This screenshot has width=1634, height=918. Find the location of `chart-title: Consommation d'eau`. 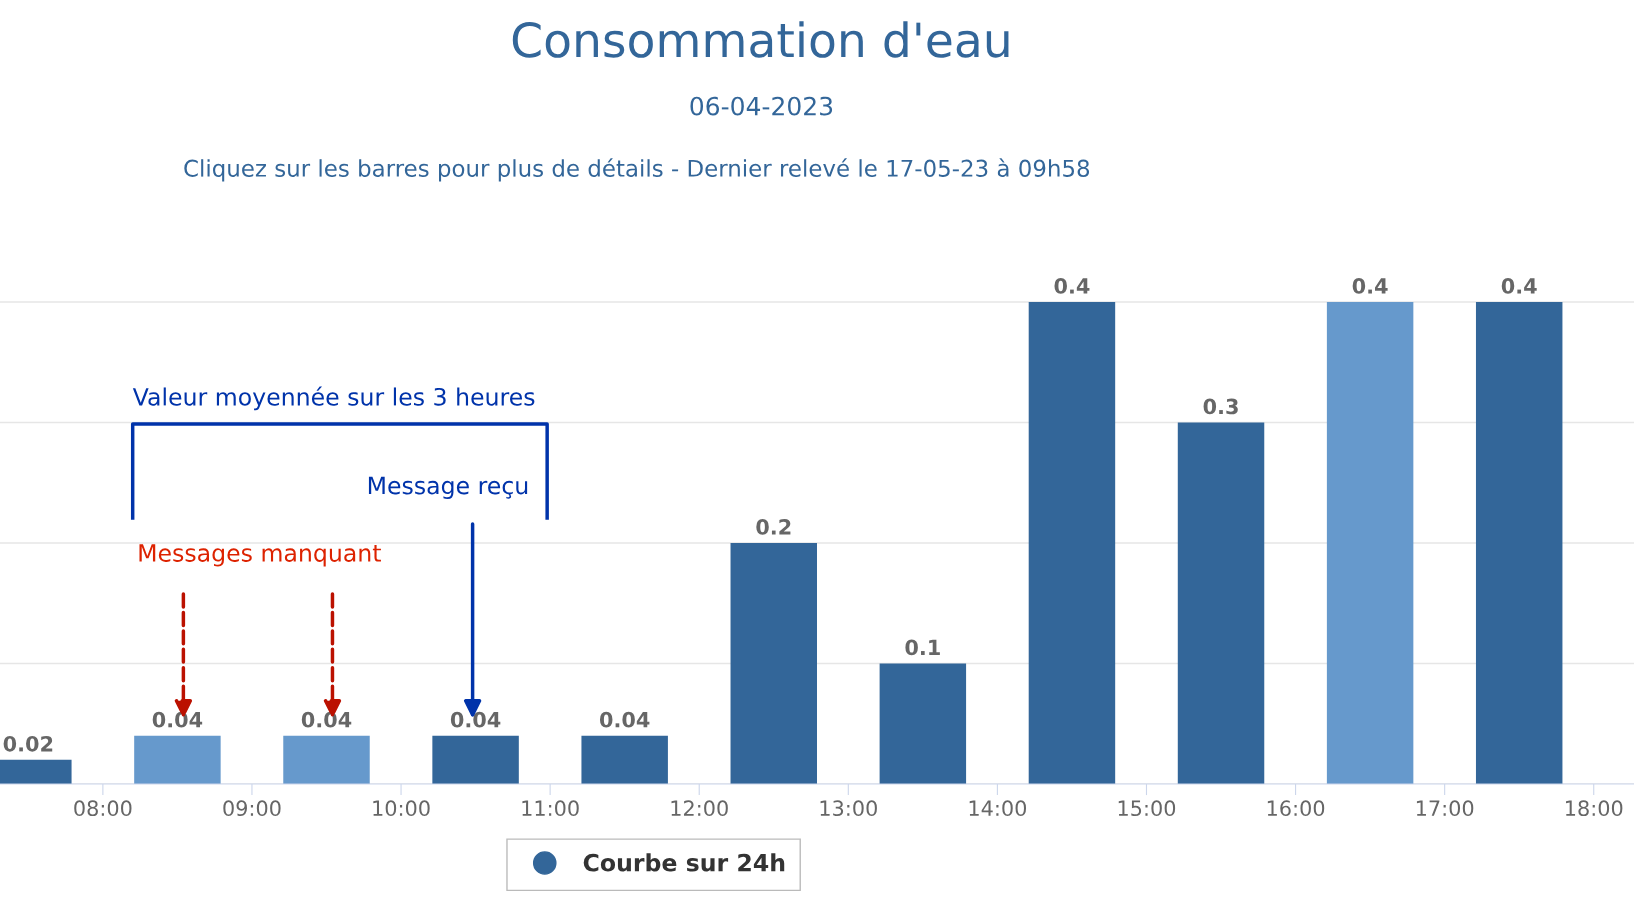

chart-title: Consommation d'eau is located at coordinates (760, 39).